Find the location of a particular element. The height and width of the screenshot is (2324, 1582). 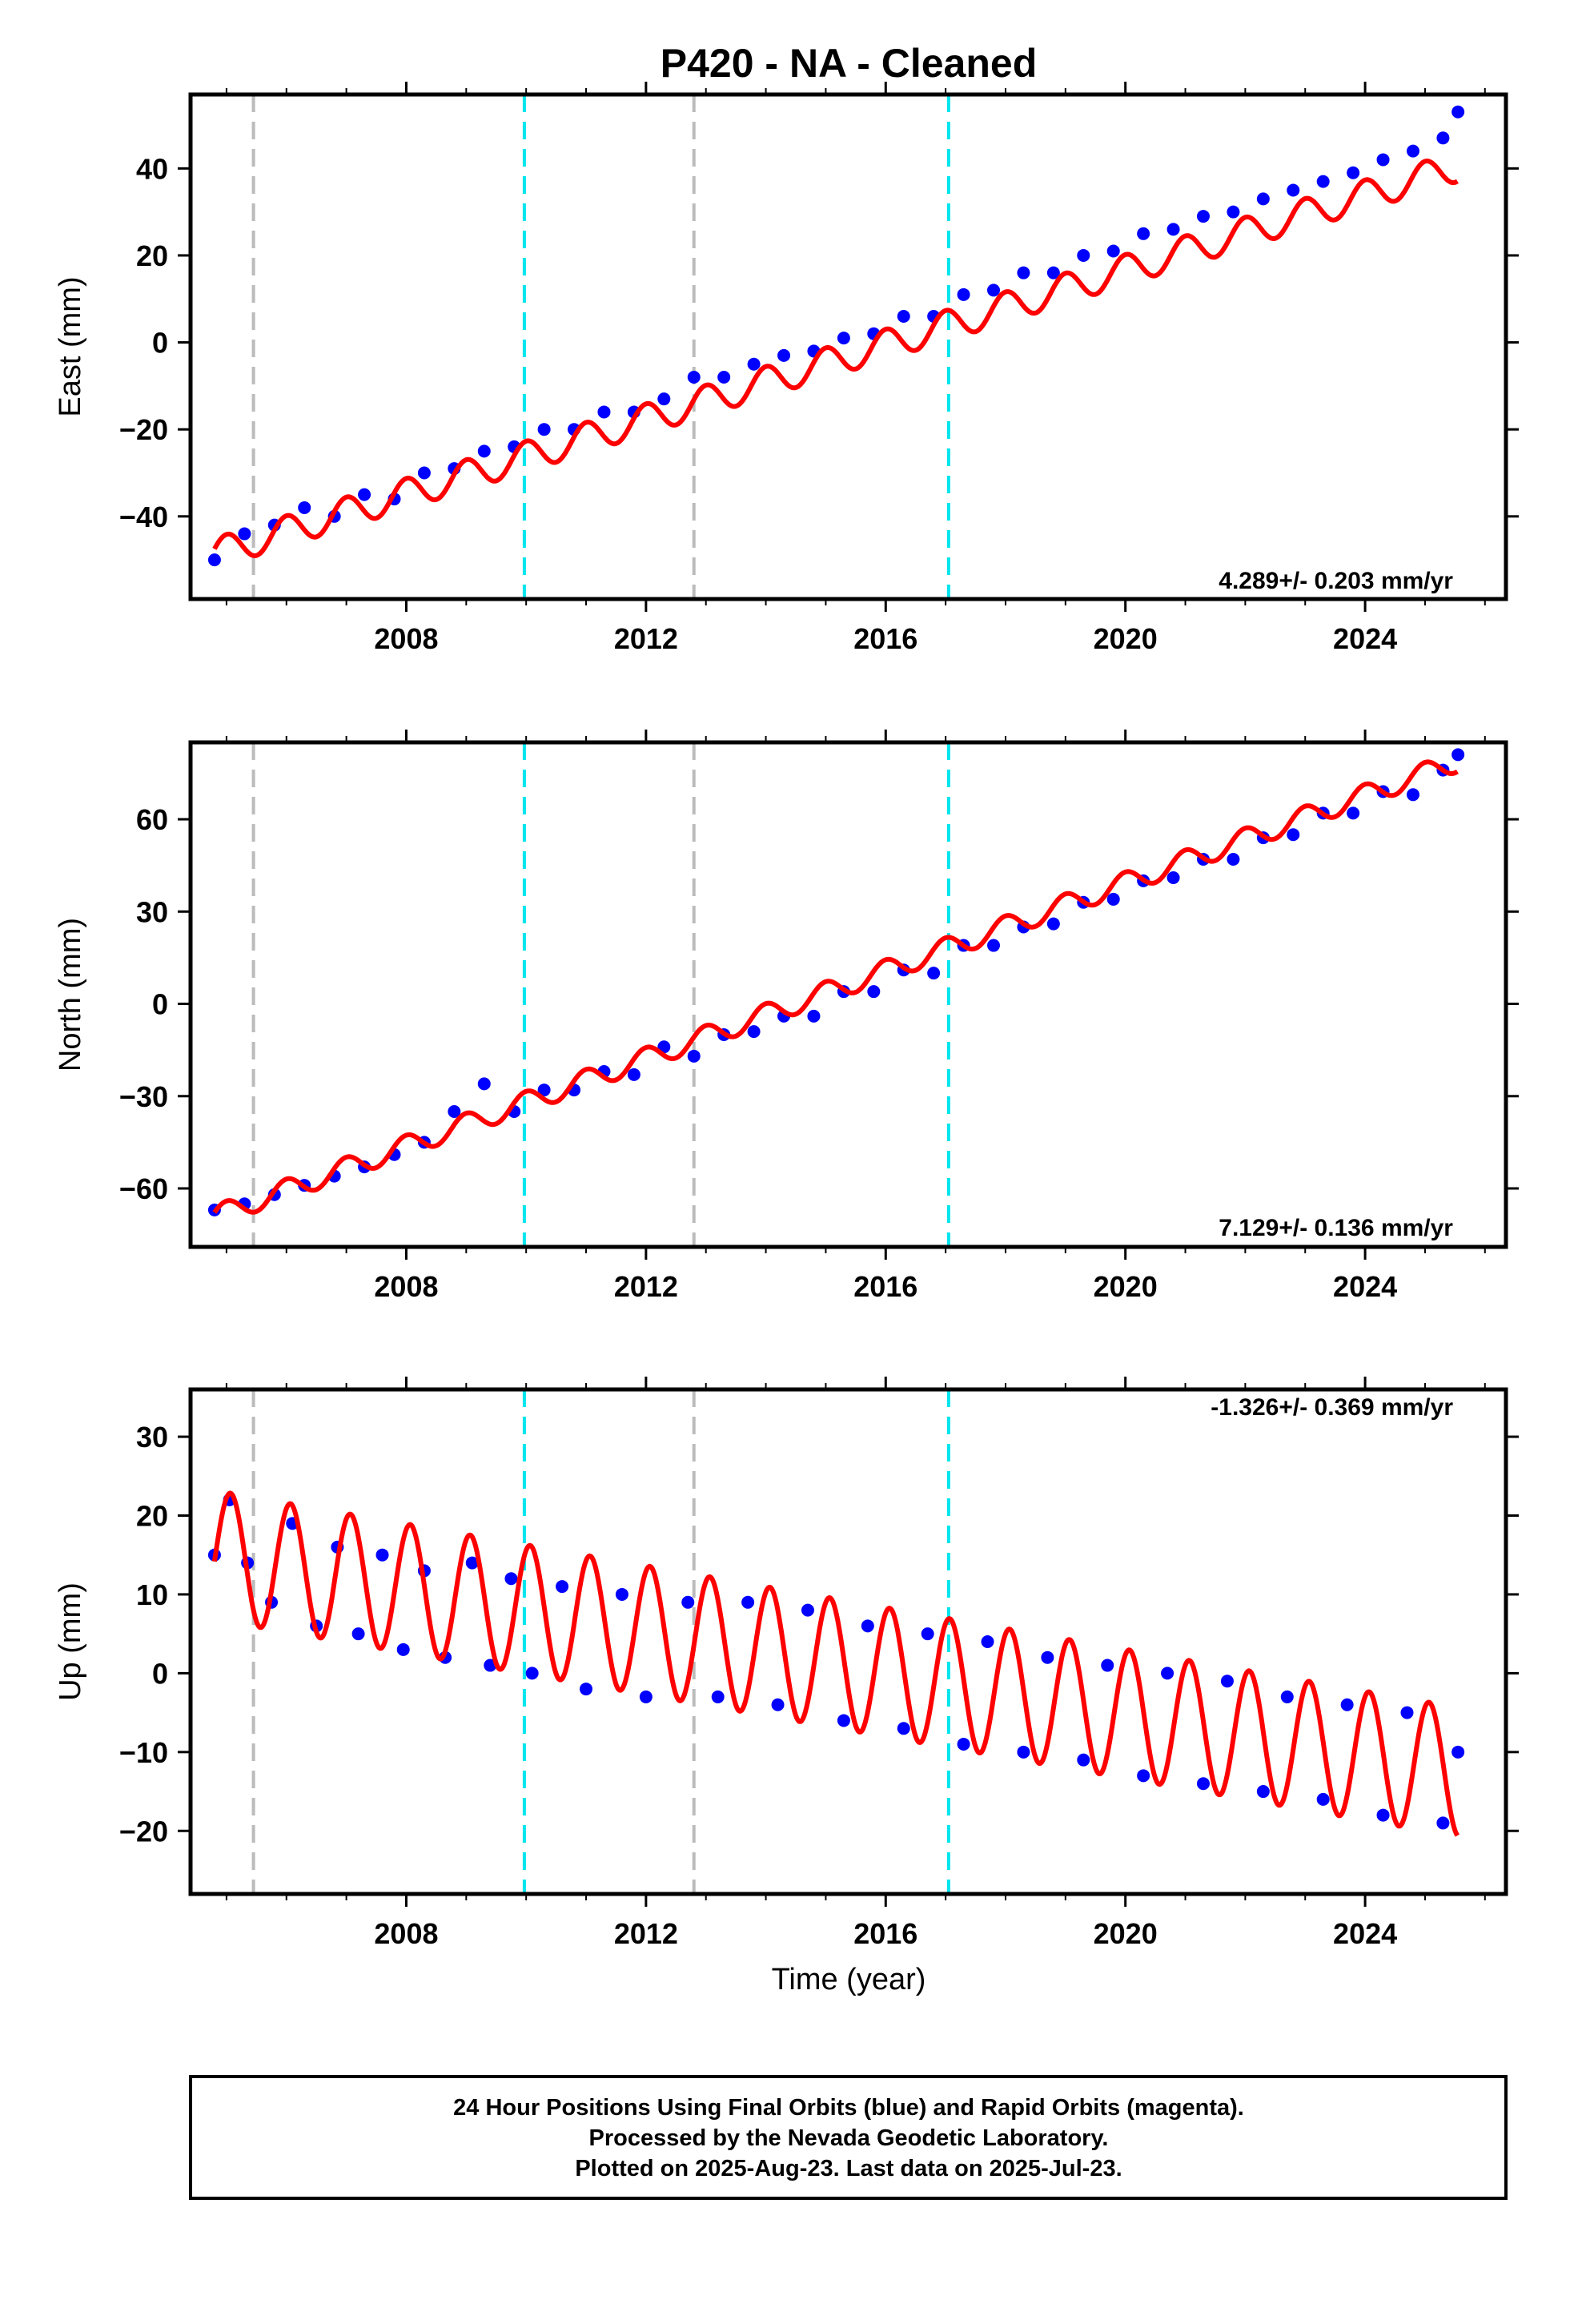

north-y-tick-label: −60 is located at coordinates (144, 1188).